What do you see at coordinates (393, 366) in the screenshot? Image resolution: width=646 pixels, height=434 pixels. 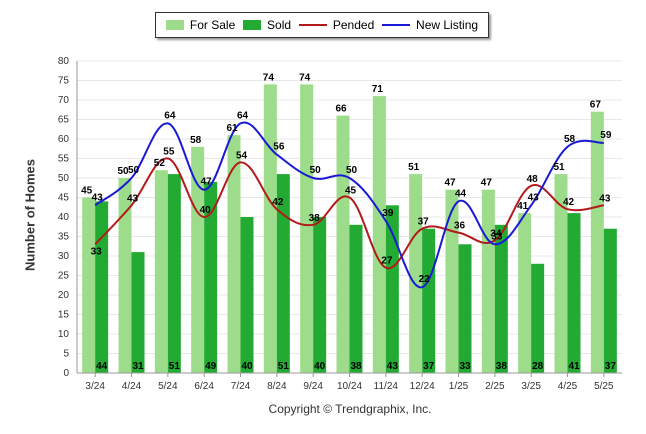 I see `sold-value-label: 43` at bounding box center [393, 366].